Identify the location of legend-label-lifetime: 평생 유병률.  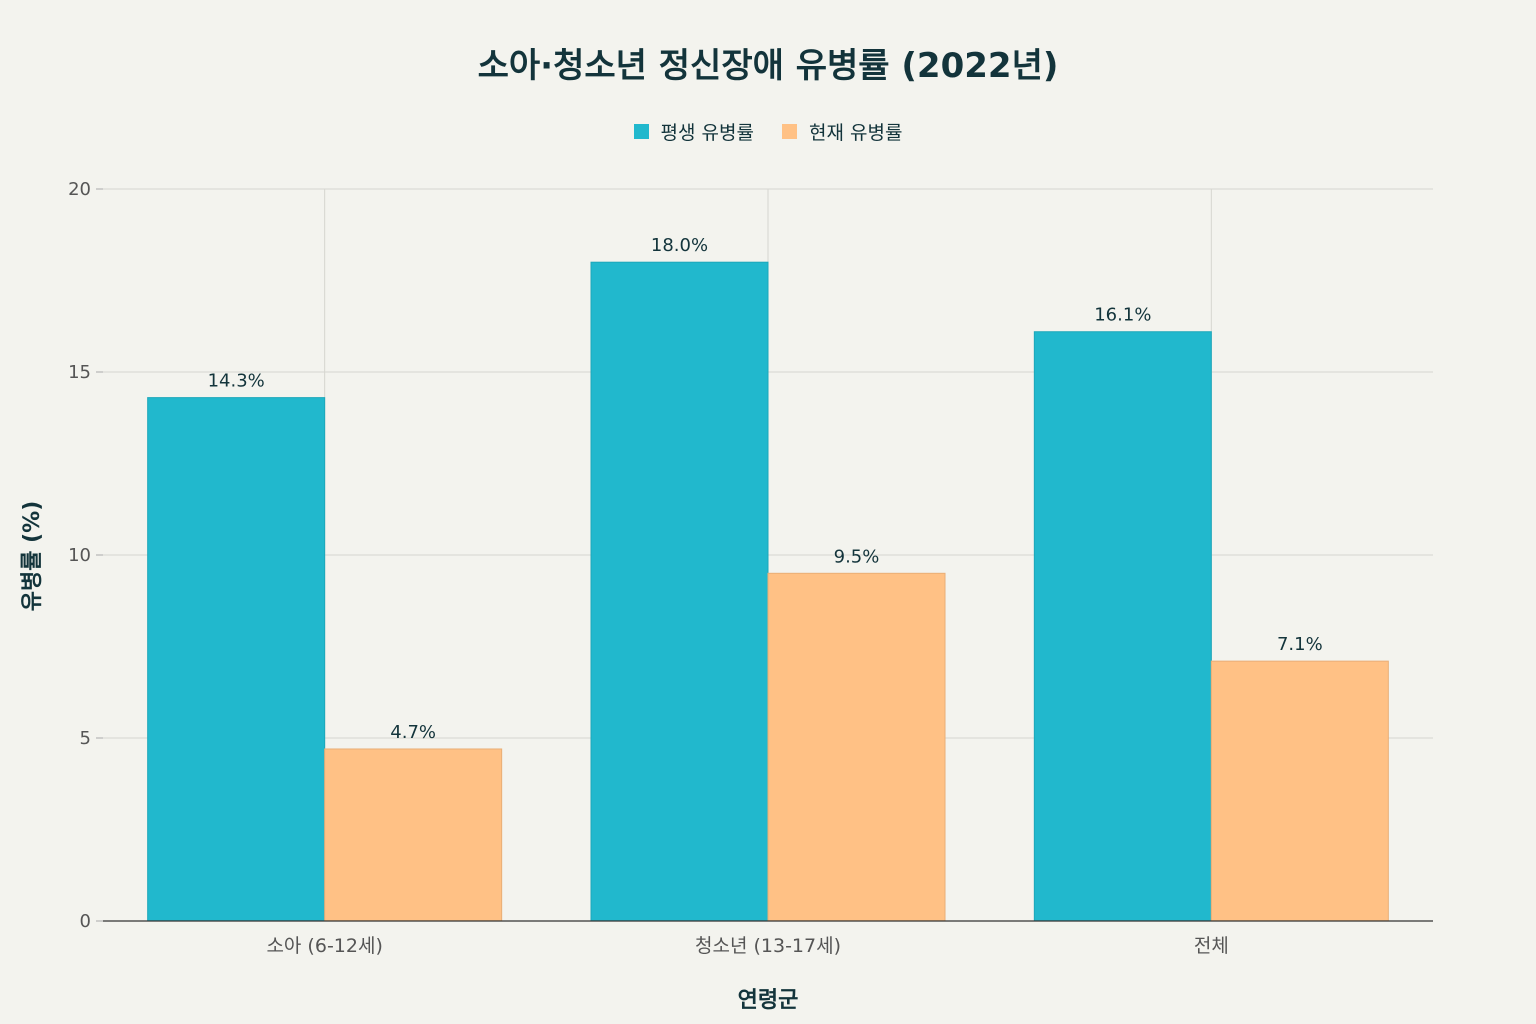
(707, 133).